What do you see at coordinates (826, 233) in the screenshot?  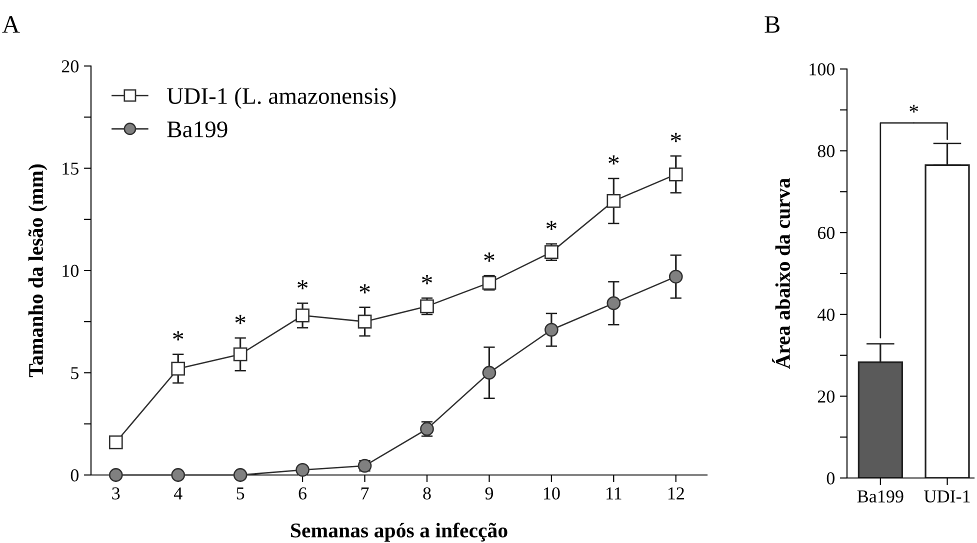 I see `y-tick-label: 60` at bounding box center [826, 233].